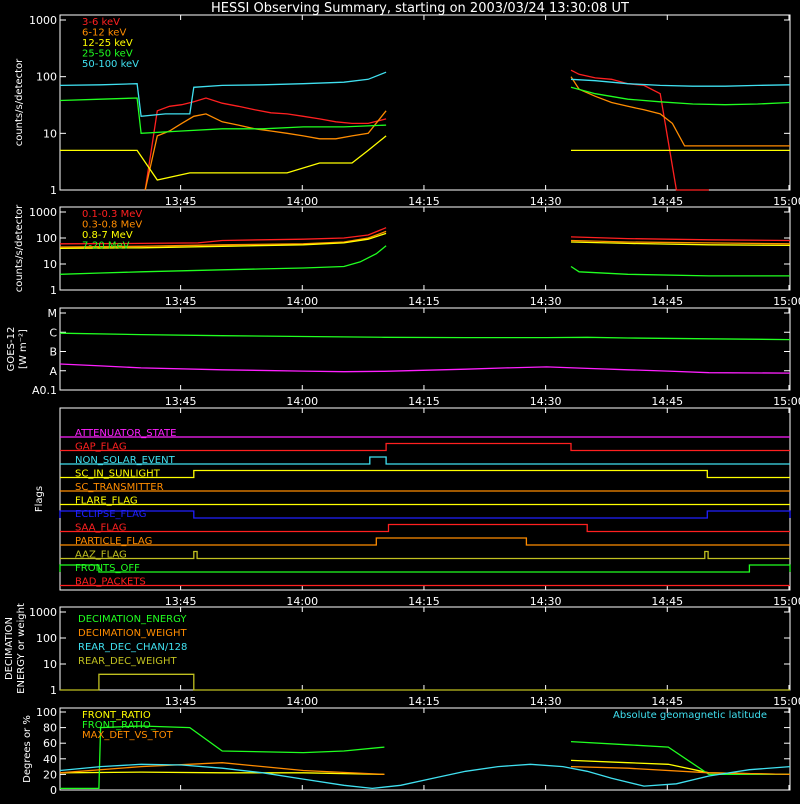 The height and width of the screenshot is (804, 800). What do you see at coordinates (46, 638) in the screenshot?
I see `panel-decimation-ytick-label: 100` at bounding box center [46, 638].